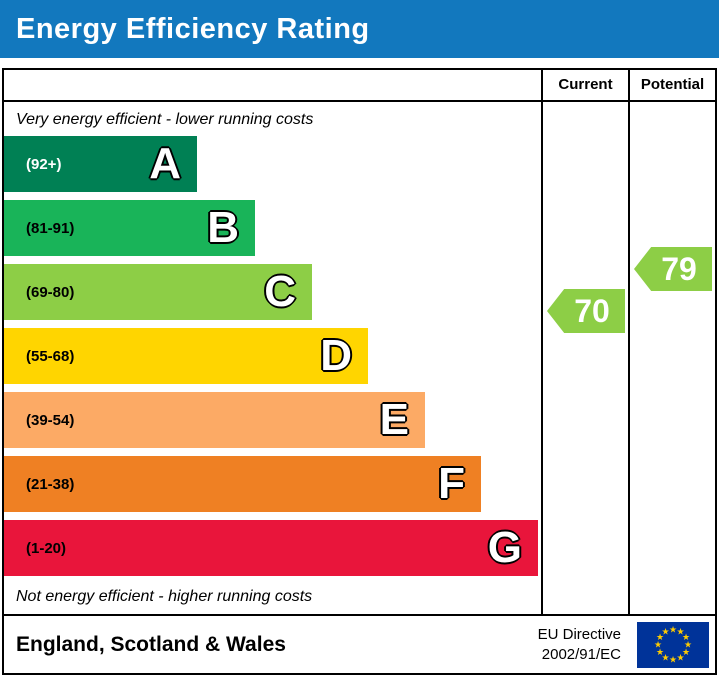 The height and width of the screenshot is (675, 719). What do you see at coordinates (451, 483) in the screenshot?
I see `band-letter: F` at bounding box center [451, 483].